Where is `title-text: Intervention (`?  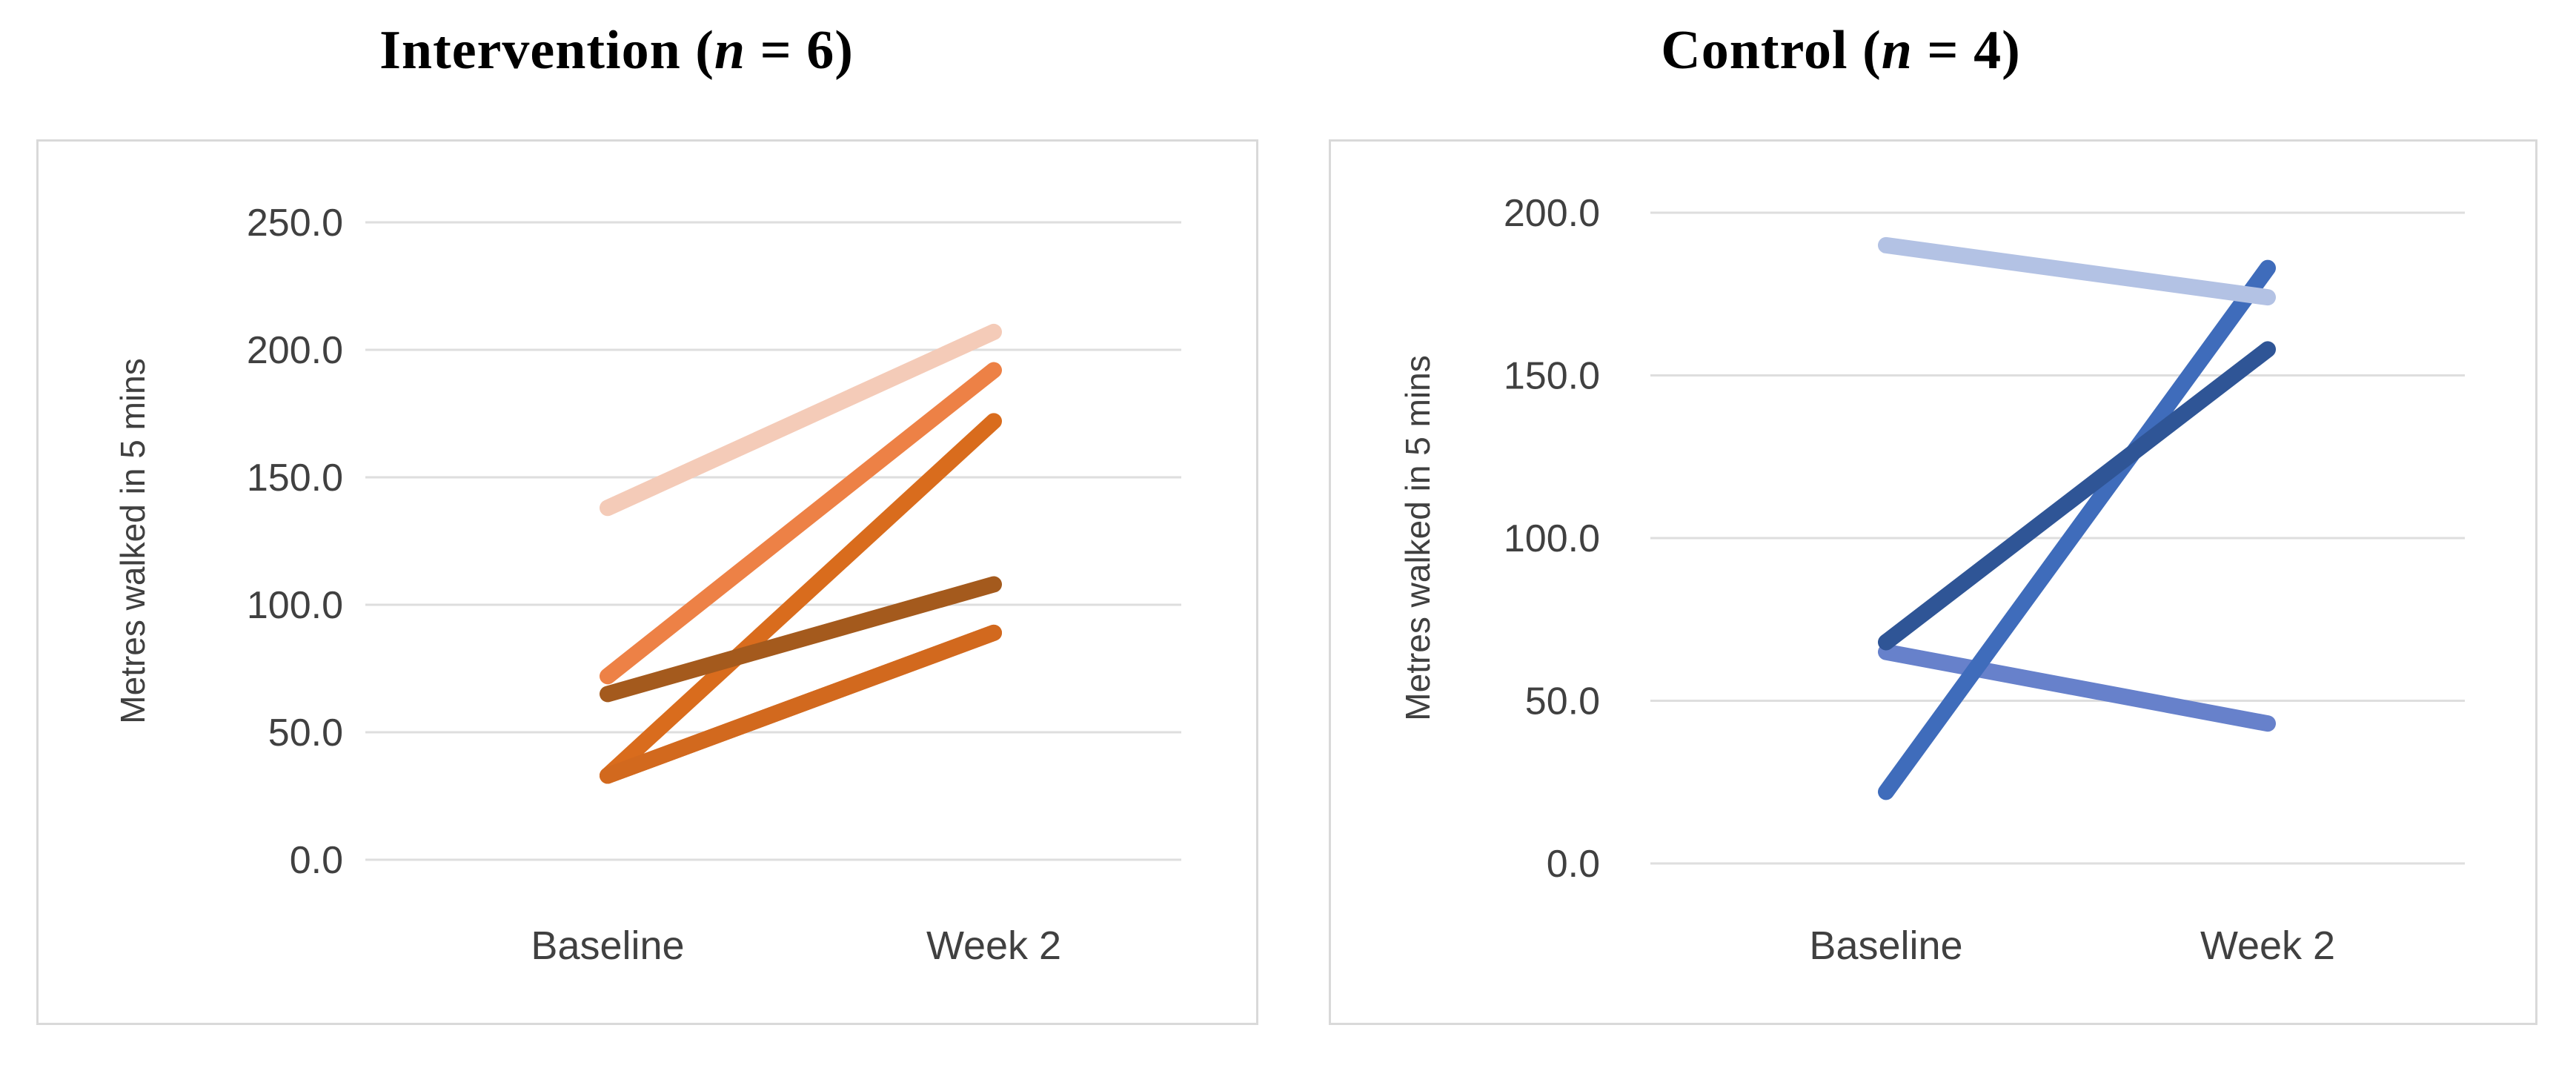
title-text: Intervention ( is located at coordinates (546, 50).